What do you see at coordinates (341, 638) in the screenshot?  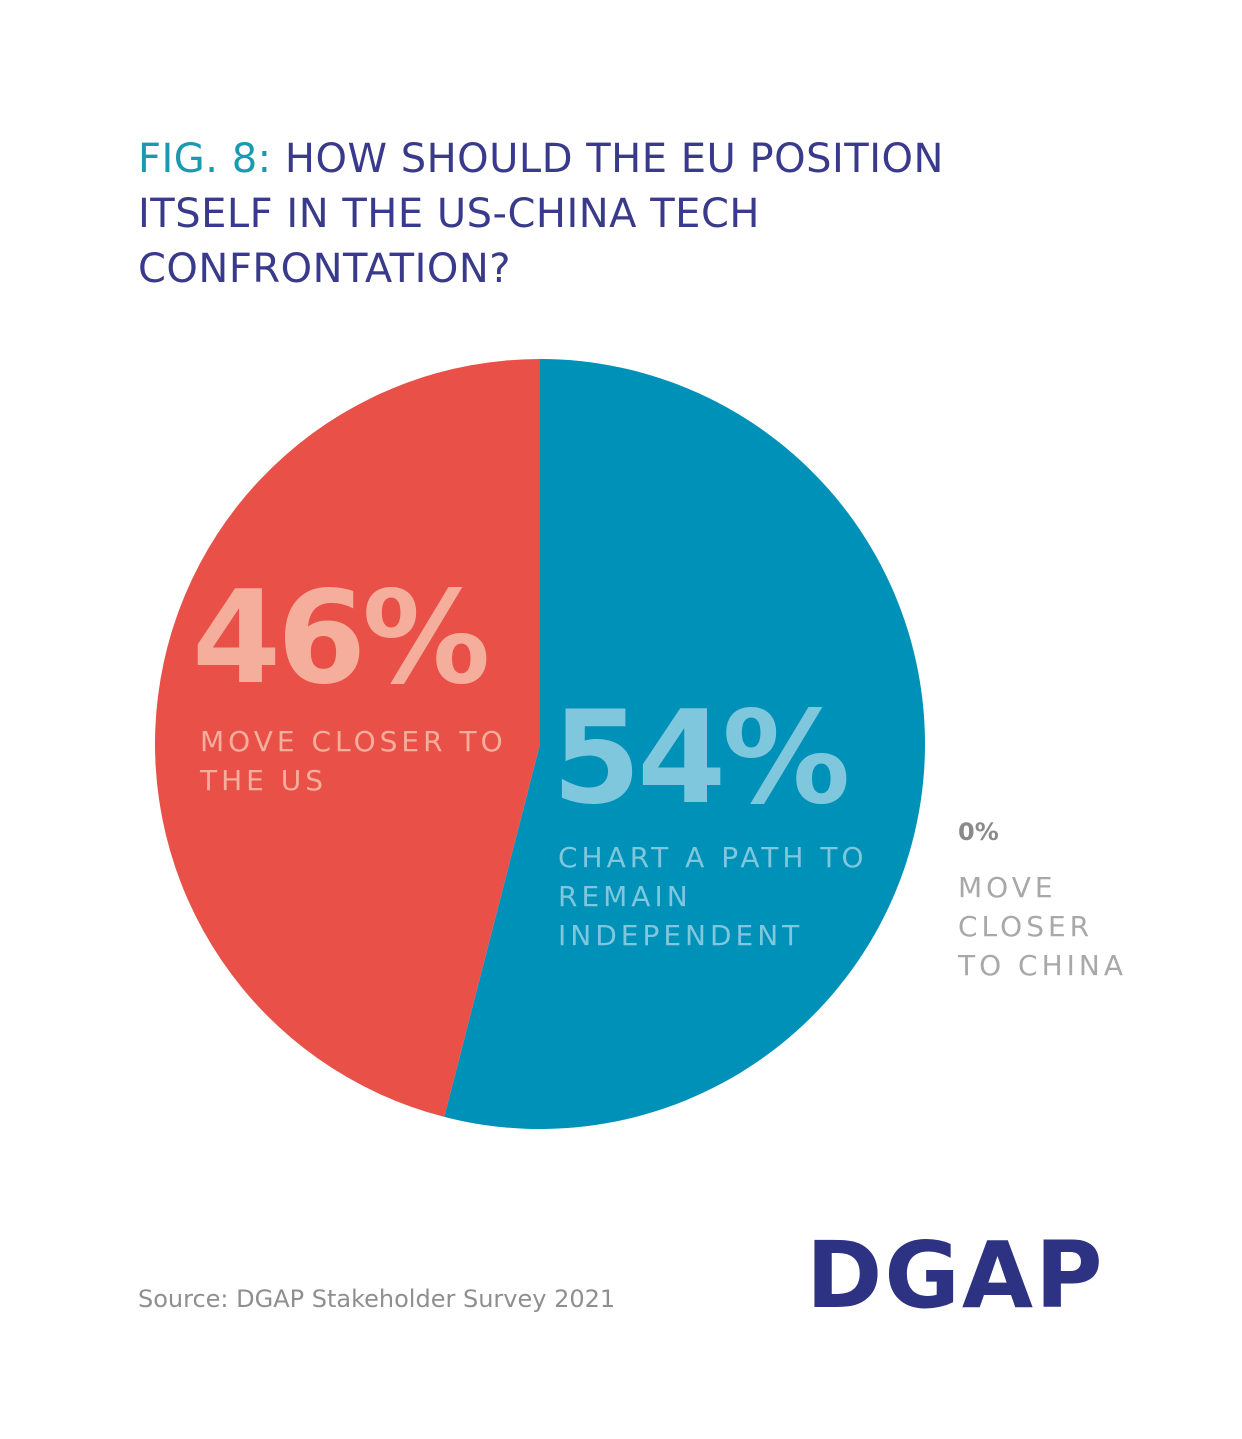 I see `value-label: 46%` at bounding box center [341, 638].